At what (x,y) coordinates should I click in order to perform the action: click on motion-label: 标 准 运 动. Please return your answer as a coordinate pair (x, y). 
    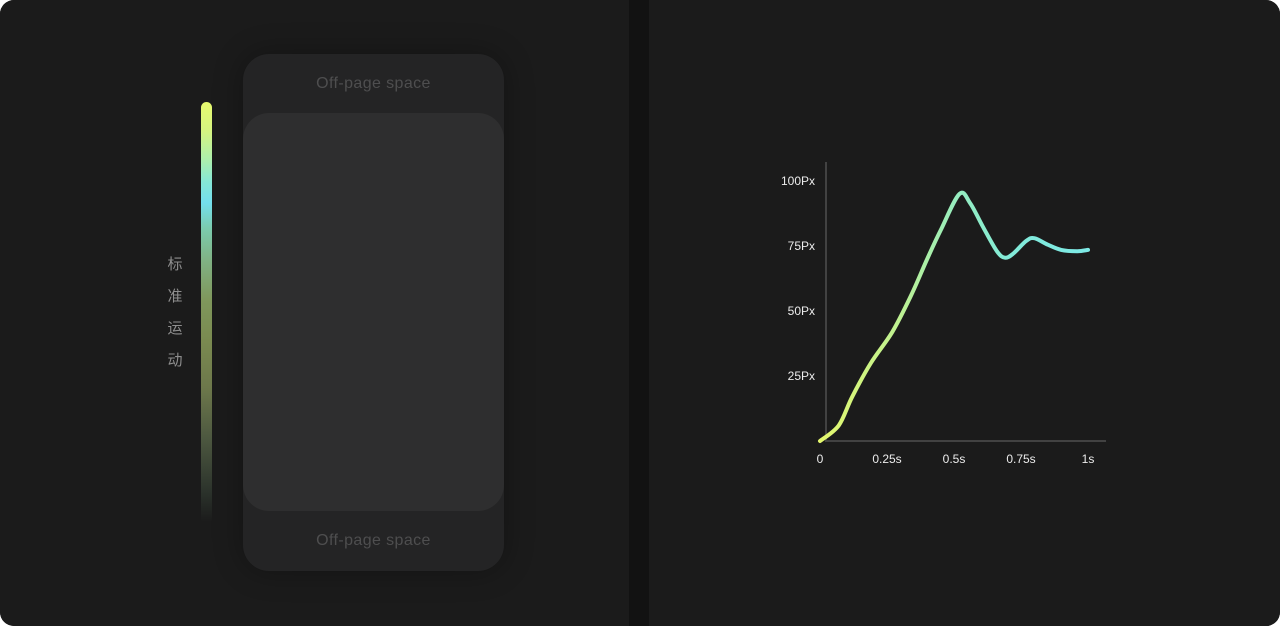
    Looking at the image, I should click on (175, 313).